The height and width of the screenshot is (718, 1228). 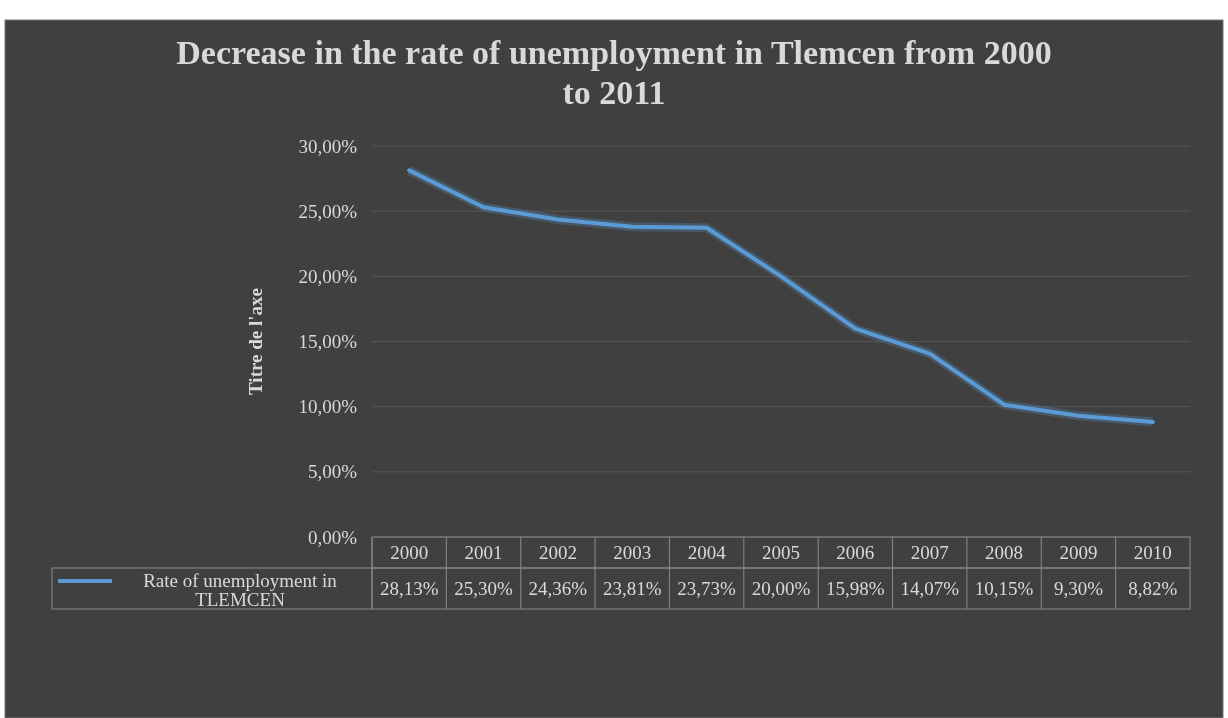 What do you see at coordinates (255, 341) in the screenshot?
I see `y-axis-title: Titre de l'axe` at bounding box center [255, 341].